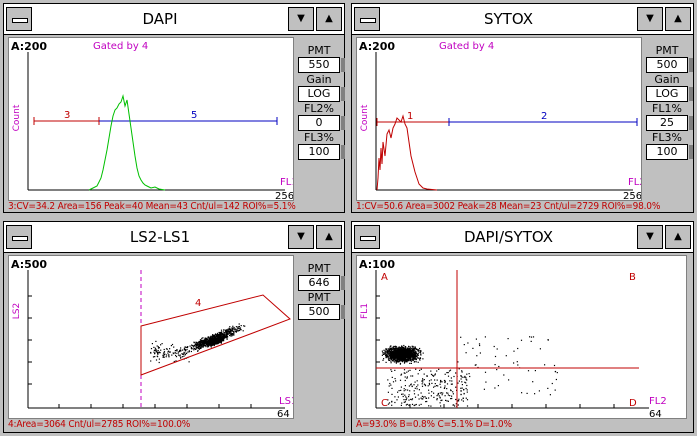 The width and height of the screenshot is (697, 436). What do you see at coordinates (160, 19) in the screenshot?
I see `panel-title: DAPI` at bounding box center [160, 19].